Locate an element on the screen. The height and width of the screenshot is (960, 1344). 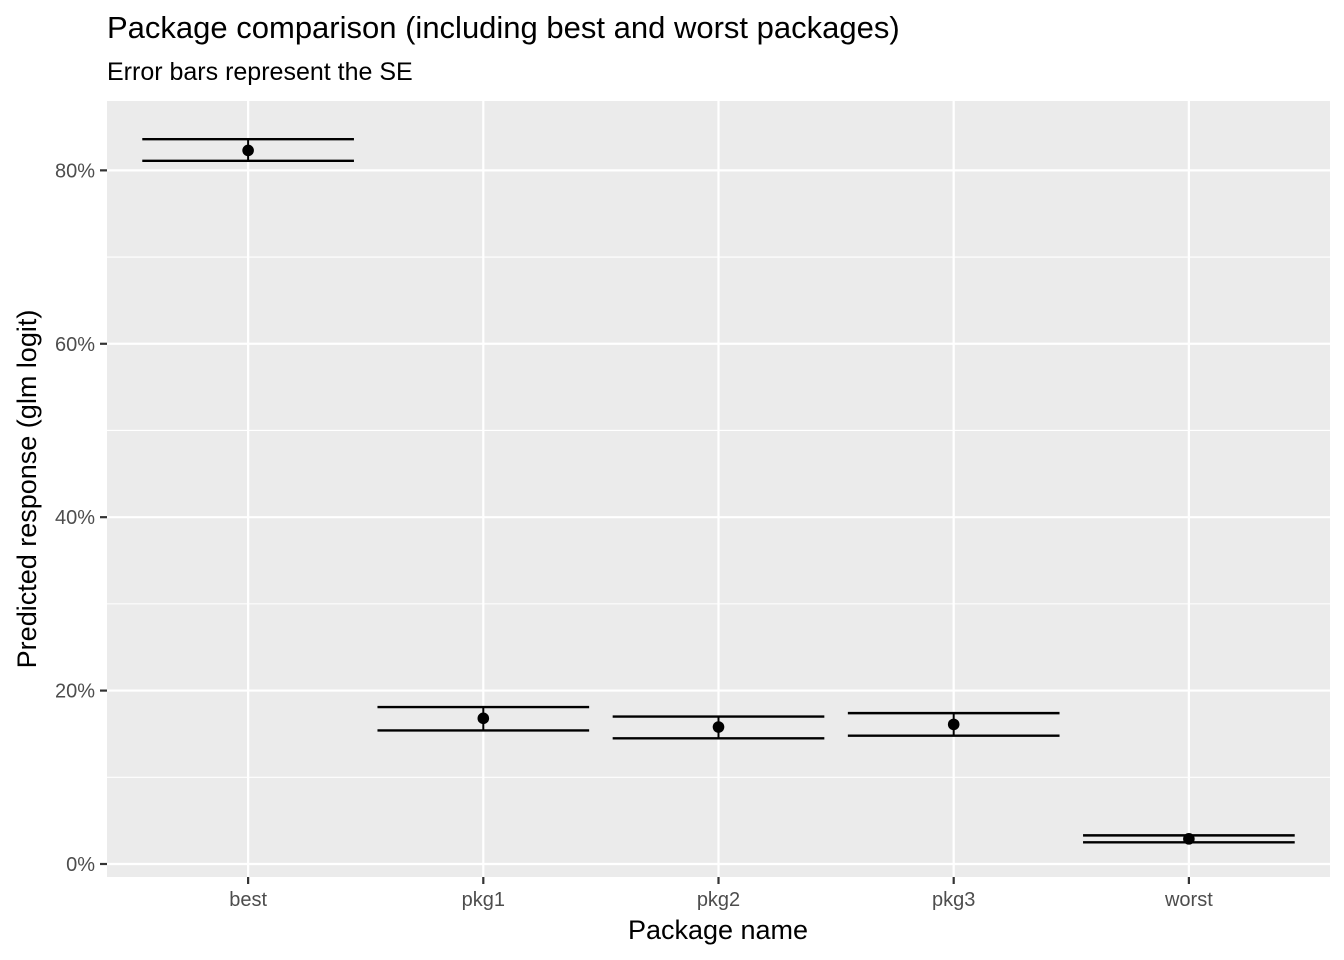
x-axis-title: Package name is located at coordinates (718, 930).